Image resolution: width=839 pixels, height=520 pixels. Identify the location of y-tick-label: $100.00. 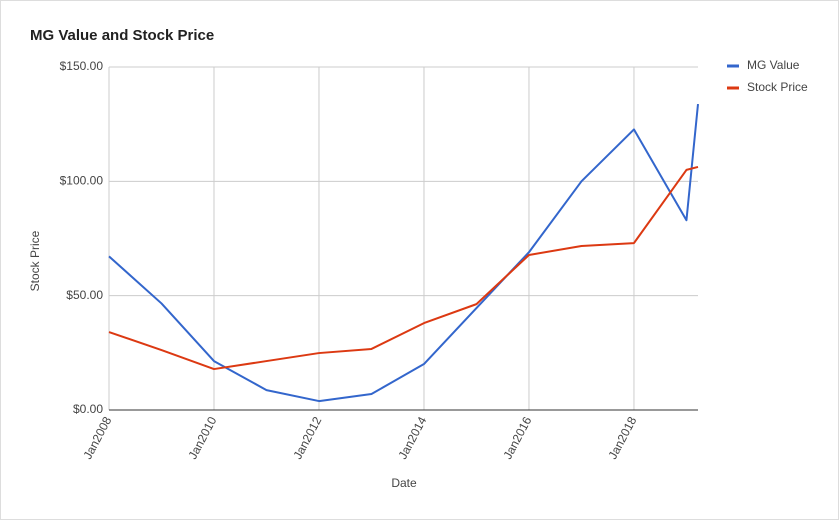
(82, 181).